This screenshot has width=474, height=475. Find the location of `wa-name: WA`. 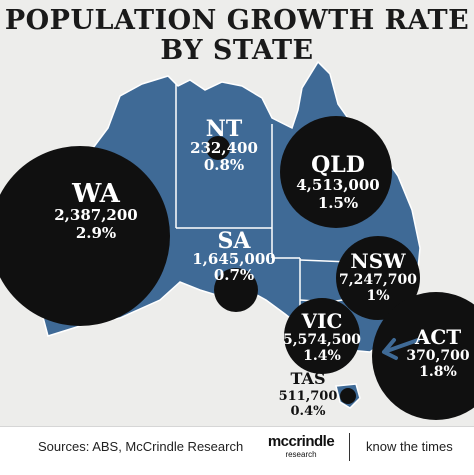

wa-name: WA is located at coordinates (96, 194).